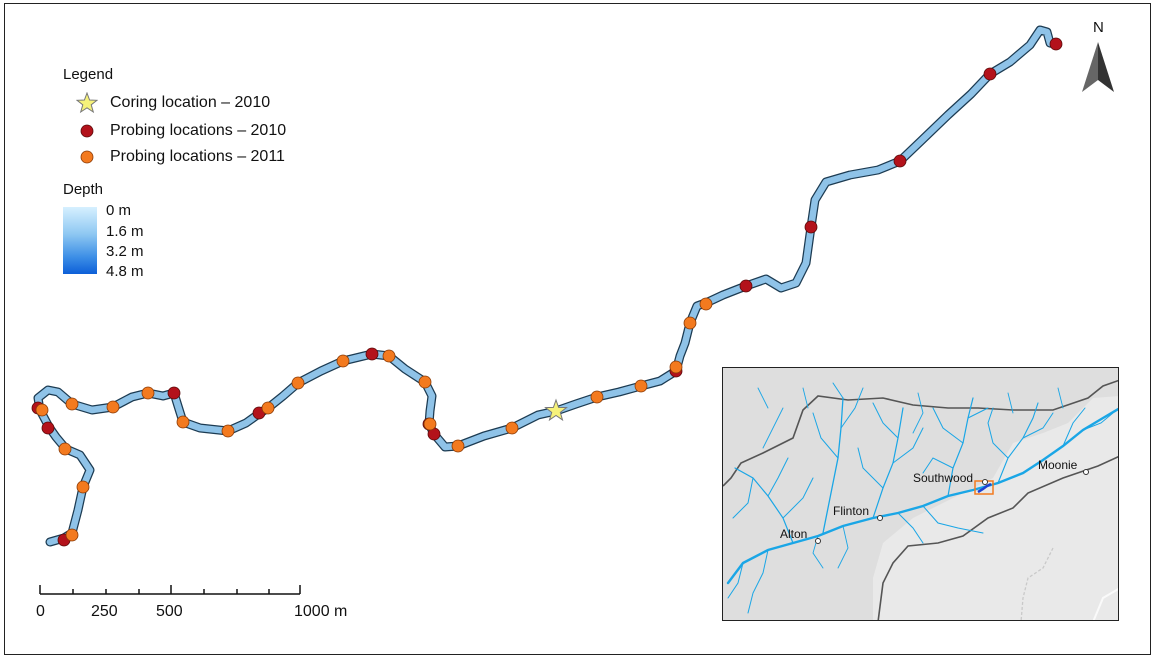 This screenshot has height=661, width=1157. I want to click on depth-title: Depth, so click(83, 189).